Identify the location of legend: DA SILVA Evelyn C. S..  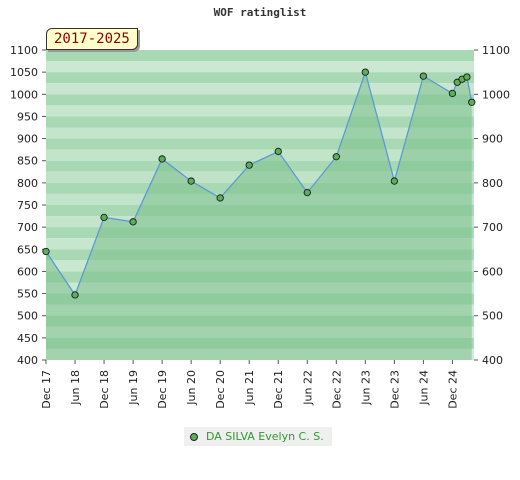
(258, 436).